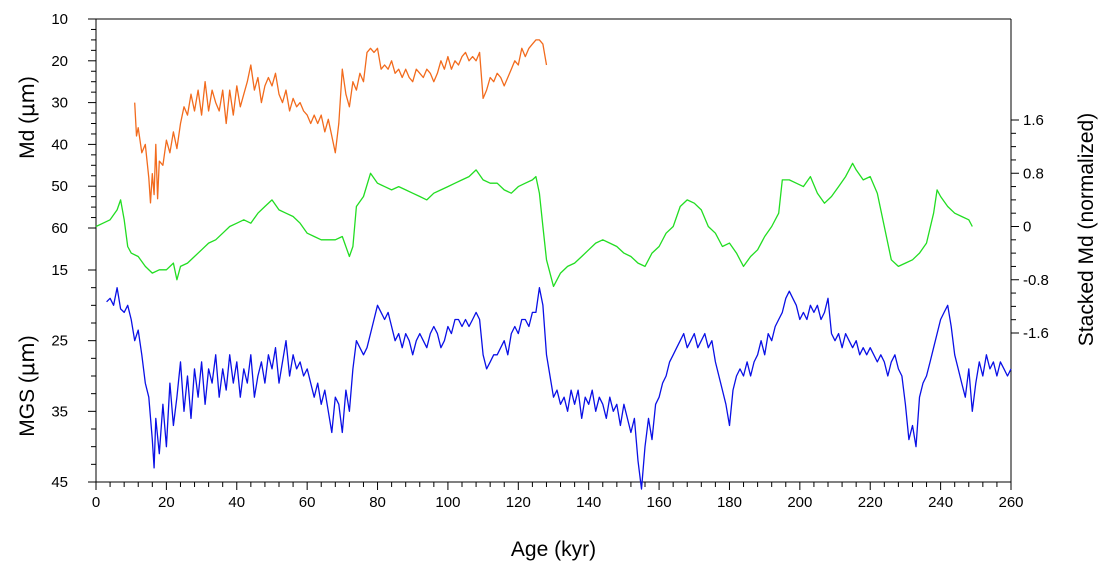 This screenshot has width=1110, height=564. Describe the element at coordinates (1010, 502) in the screenshot. I see `x-tick-label: 260` at that location.